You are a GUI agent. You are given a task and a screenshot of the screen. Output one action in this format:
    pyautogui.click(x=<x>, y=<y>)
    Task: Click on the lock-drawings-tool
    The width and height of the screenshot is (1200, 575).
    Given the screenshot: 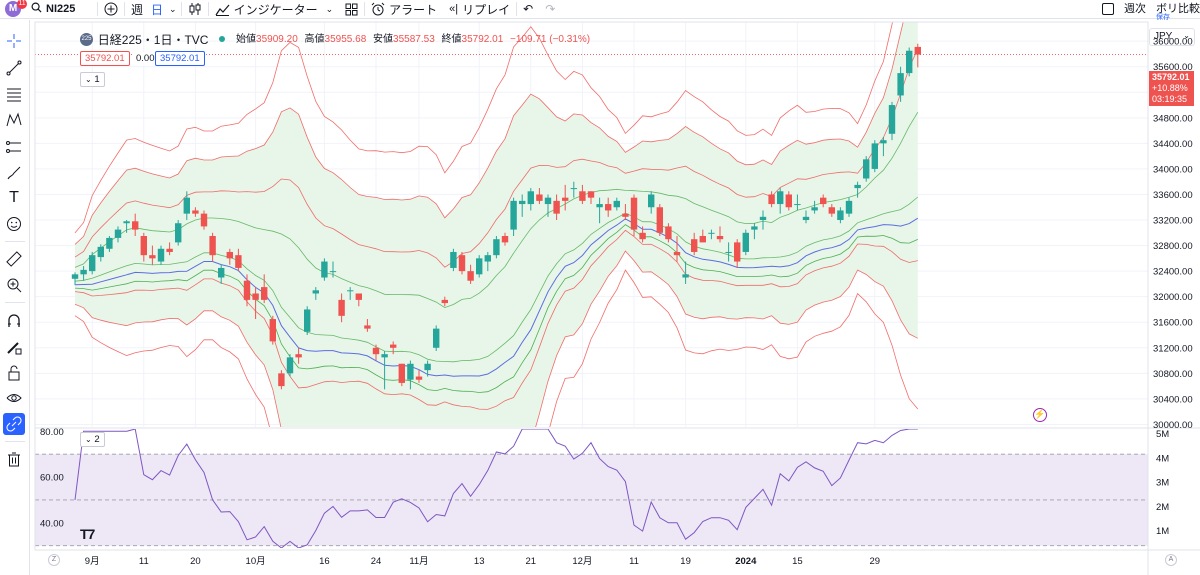 What is the action you would take?
    pyautogui.click(x=14, y=373)
    